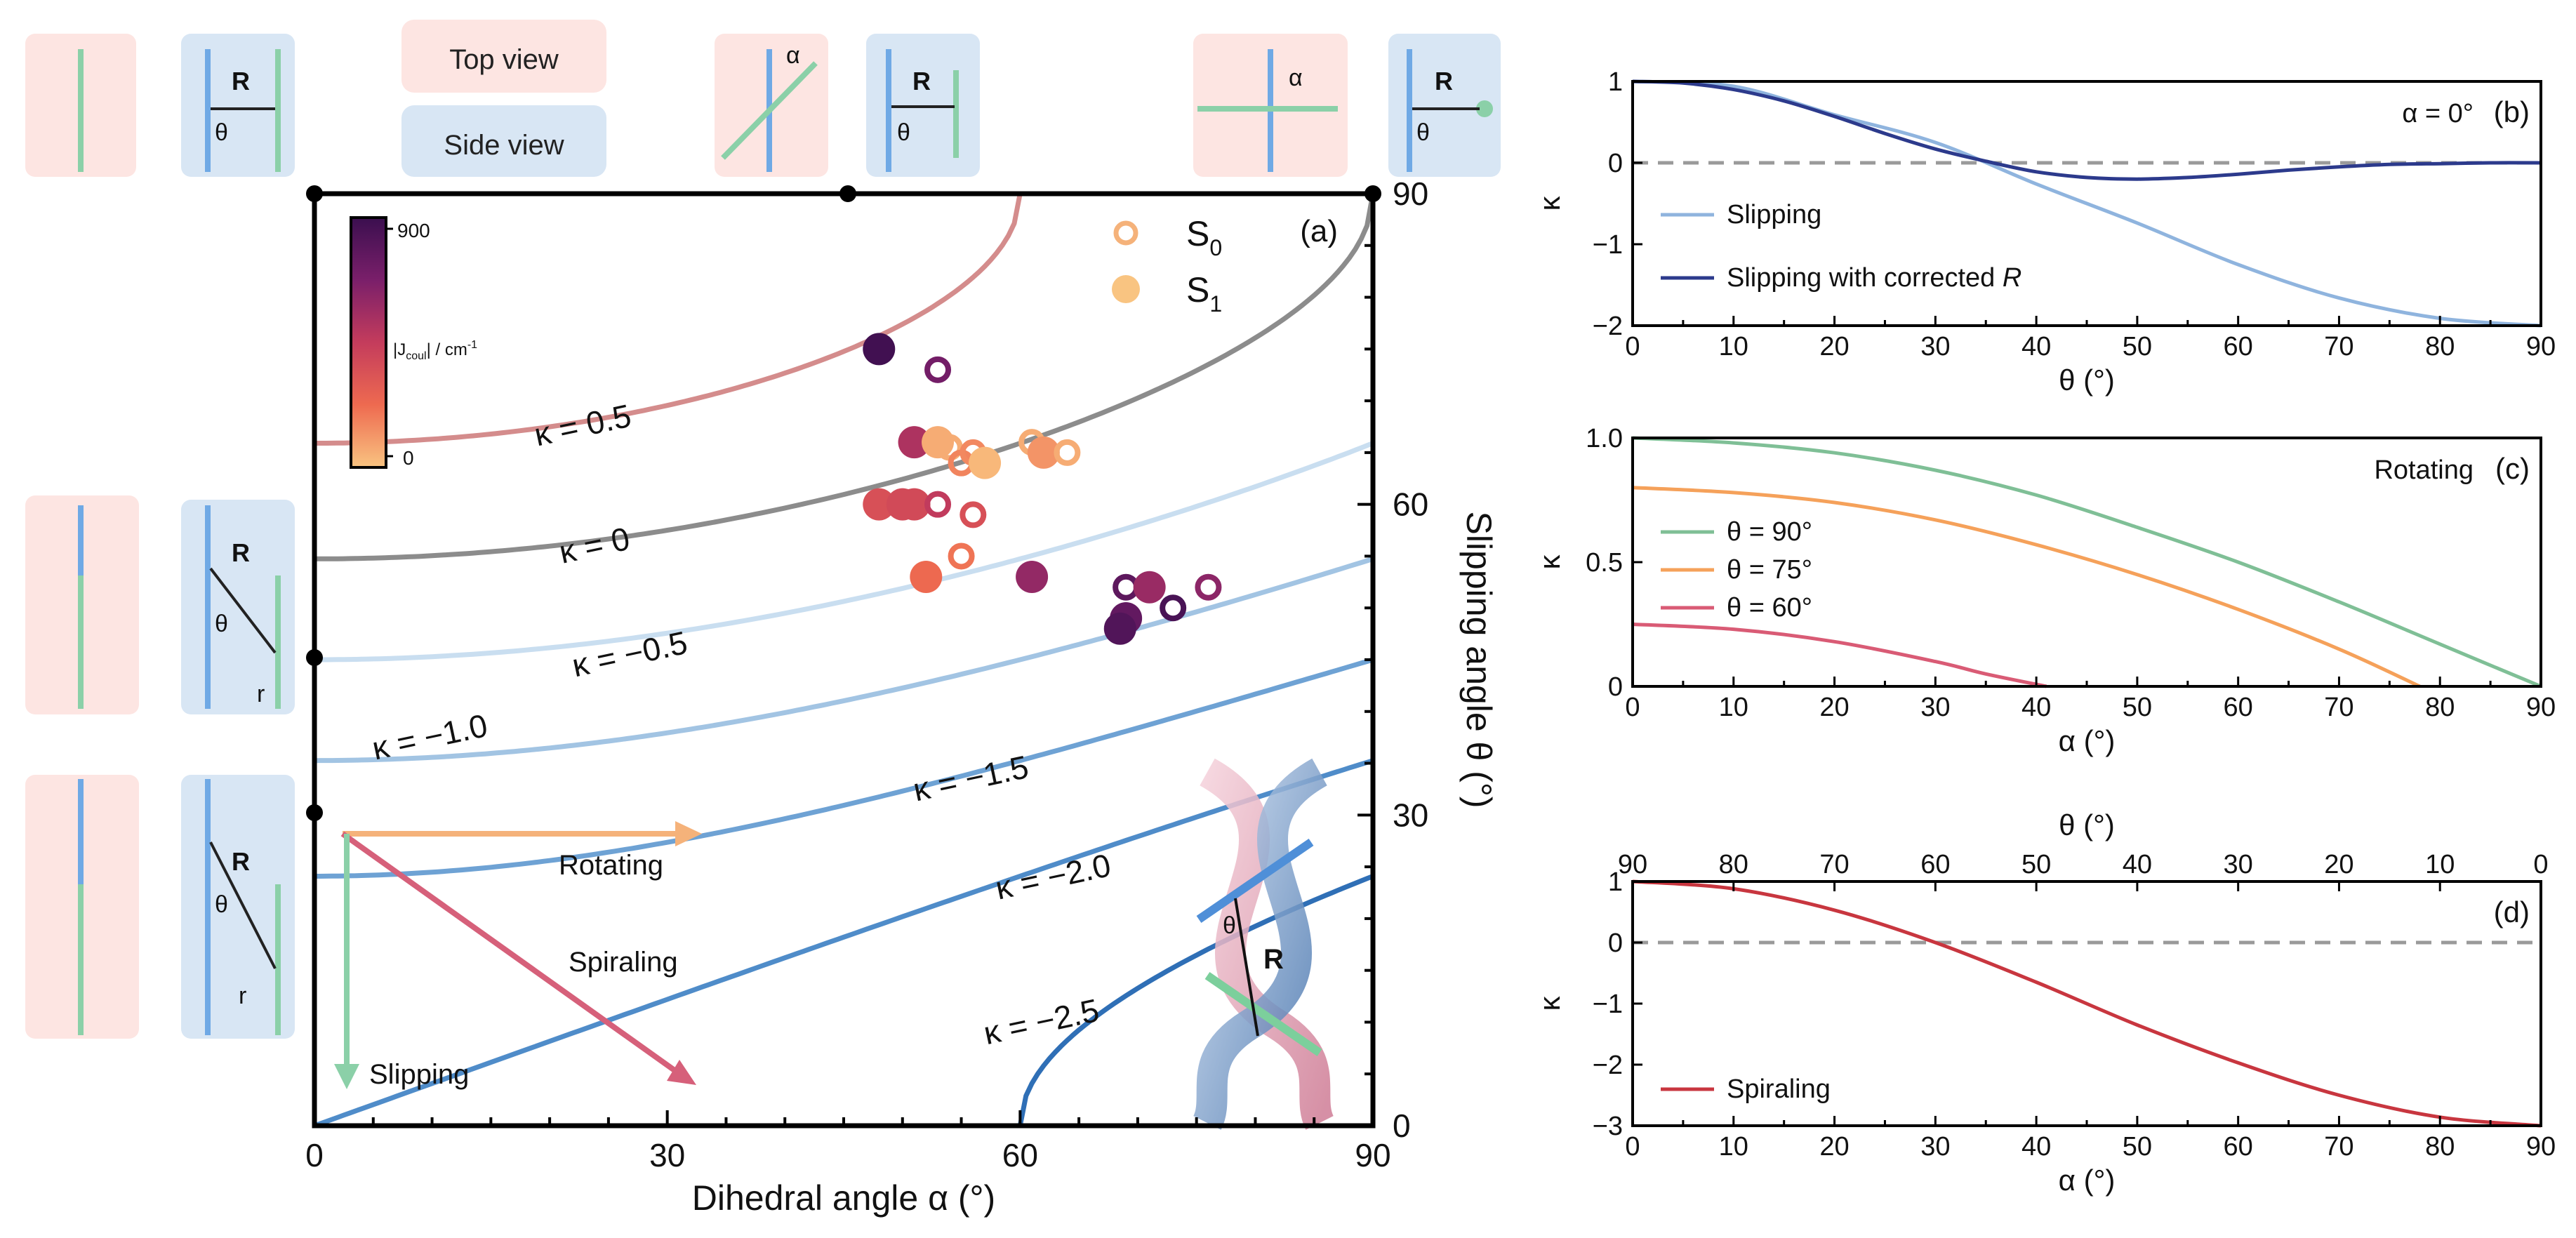  Describe the element at coordinates (419, 1074) in the screenshot. I see `slipping-label: Slipping` at that location.